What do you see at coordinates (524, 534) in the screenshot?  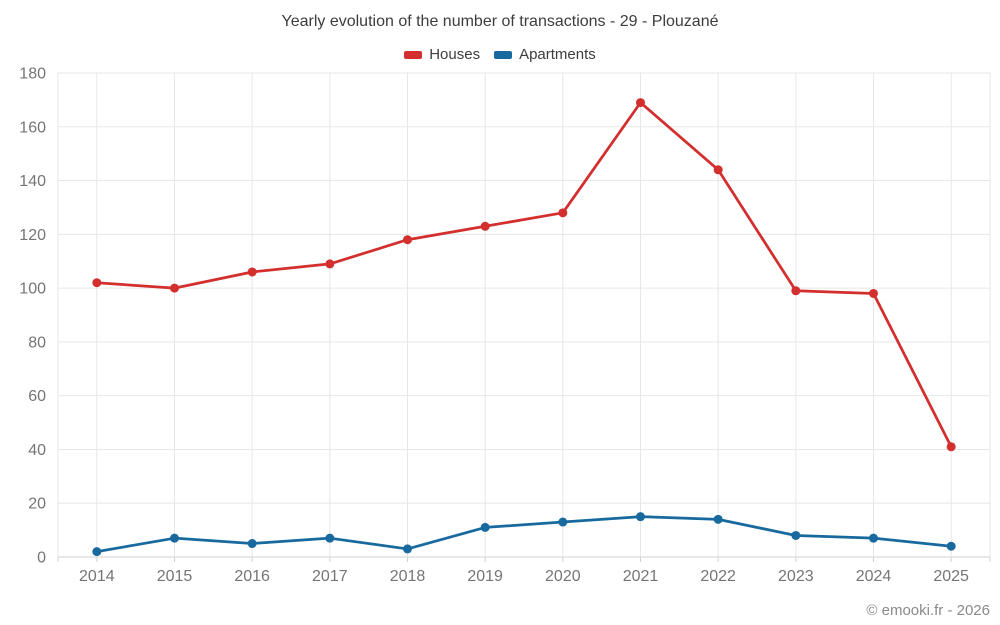 I see `apartments-line` at bounding box center [524, 534].